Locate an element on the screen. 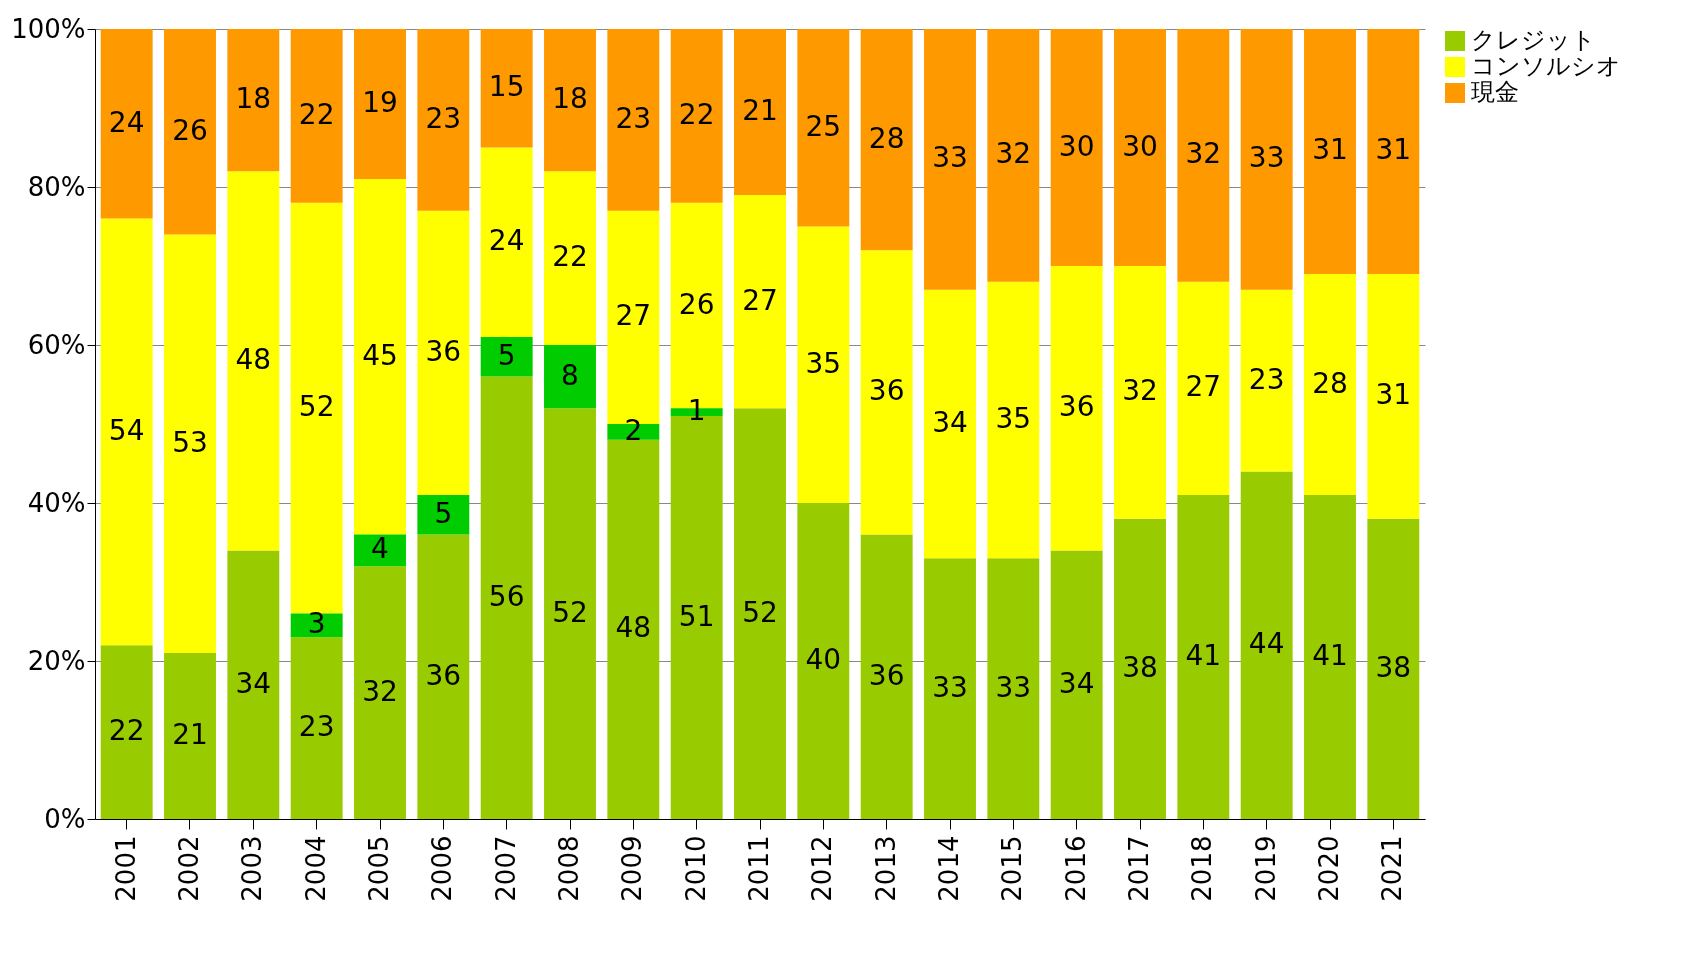 This screenshot has height=962, width=1704. data-label: 15 is located at coordinates (506, 87).